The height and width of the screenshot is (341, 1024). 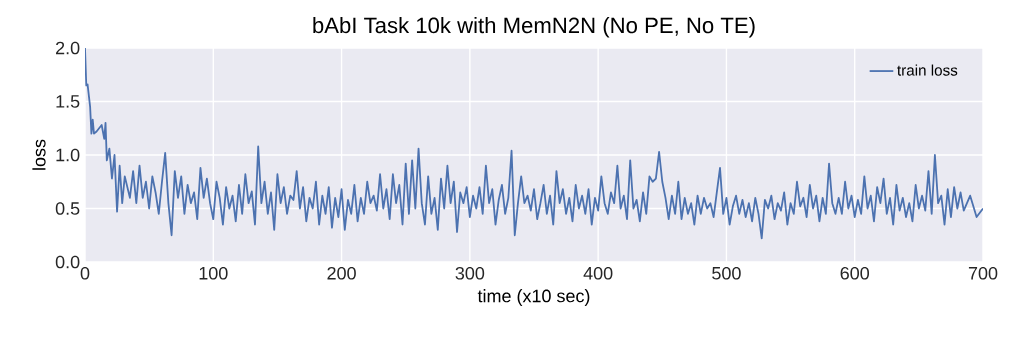 I want to click on x-tick-label: 0, so click(x=85, y=273).